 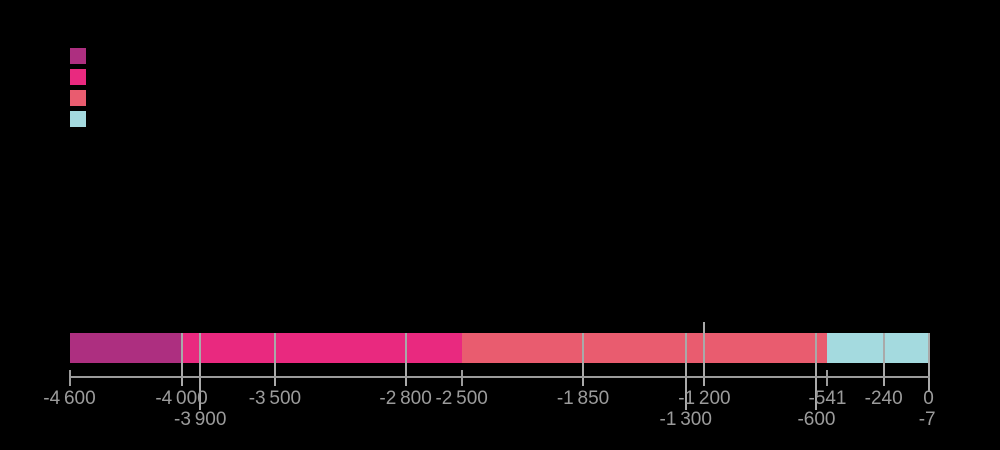 What do you see at coordinates (499, 377) in the screenshot?
I see `x-axis-line` at bounding box center [499, 377].